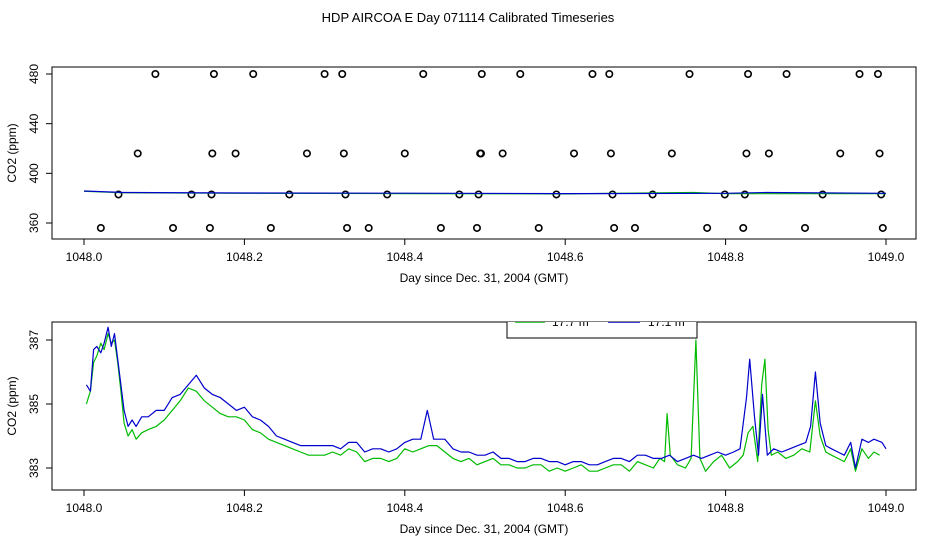  I want to click on top-x-tick-label: 1048.6, so click(565, 257).